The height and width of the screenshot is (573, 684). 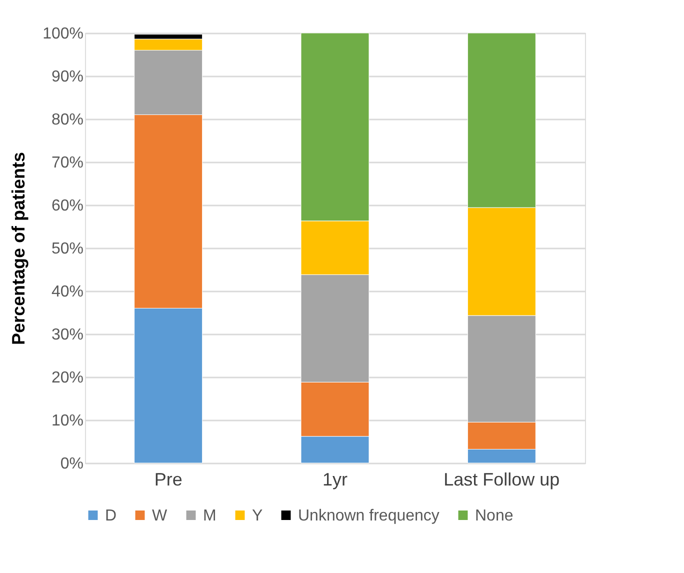 What do you see at coordinates (160, 515) in the screenshot?
I see `legend-label: W` at bounding box center [160, 515].